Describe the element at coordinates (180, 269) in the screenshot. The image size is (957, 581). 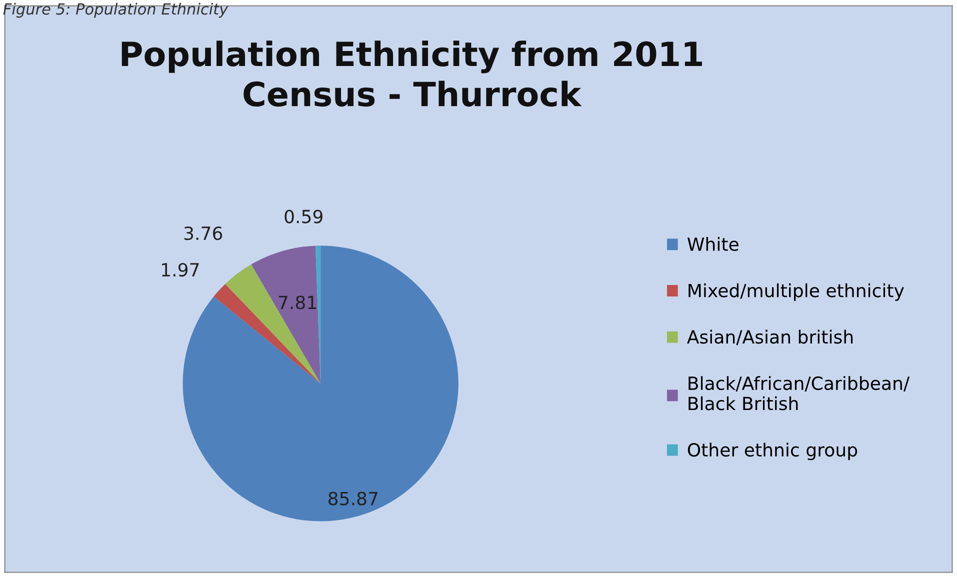
I see `data-label: 1.97` at that location.